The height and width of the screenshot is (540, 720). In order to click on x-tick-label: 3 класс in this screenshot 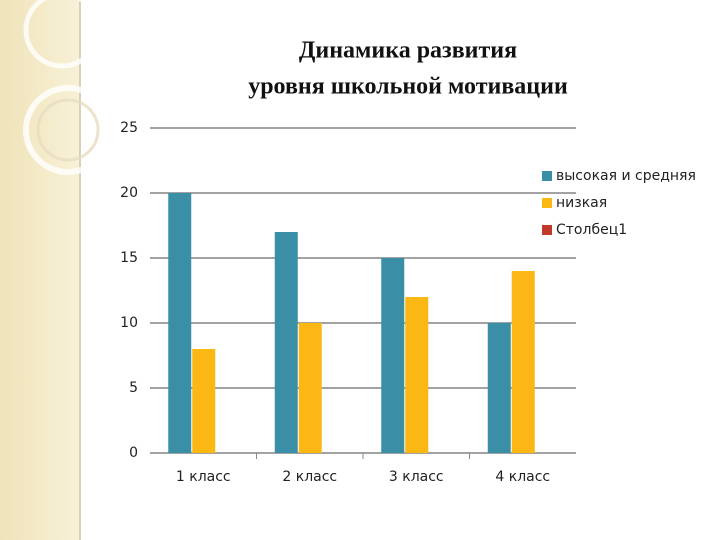, I will do `click(416, 477)`.